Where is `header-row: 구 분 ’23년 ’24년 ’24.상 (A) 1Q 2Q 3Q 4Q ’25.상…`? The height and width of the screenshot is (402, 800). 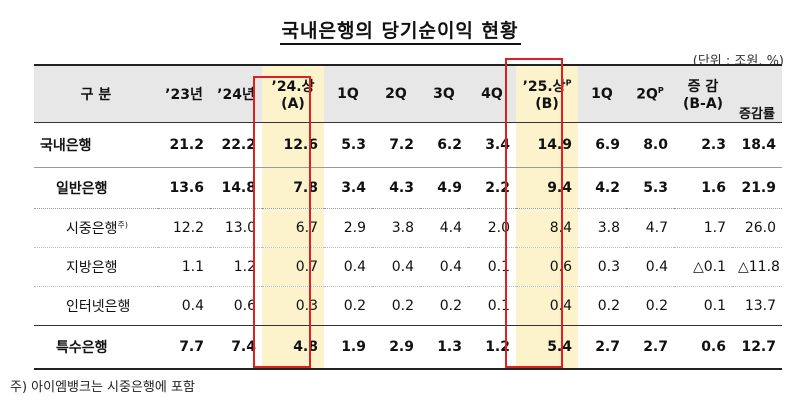 header-row: 구 분 ’23년 ’24년 ’24.상 (A) 1Q 2Q 3Q 4Q ’25.상… is located at coordinates (408, 94).